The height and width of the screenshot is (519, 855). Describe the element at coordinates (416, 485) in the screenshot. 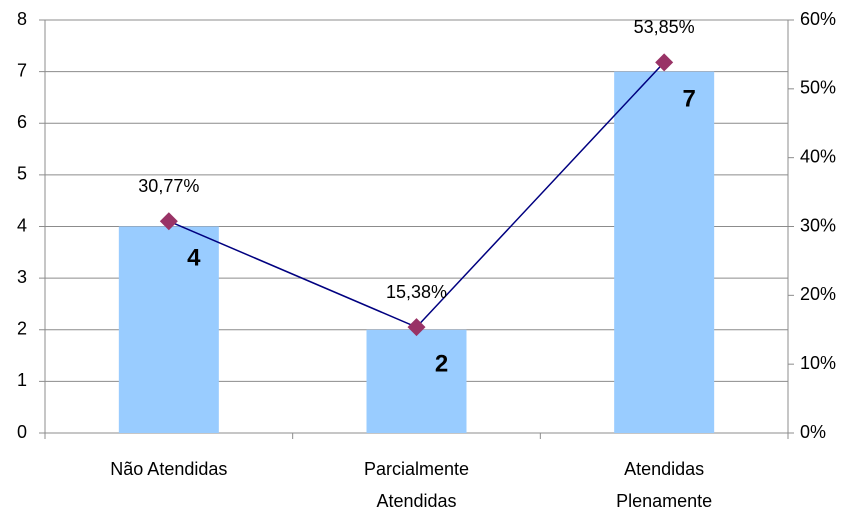

I see `x-tick-label: Parcialmente Atendidas` at that location.